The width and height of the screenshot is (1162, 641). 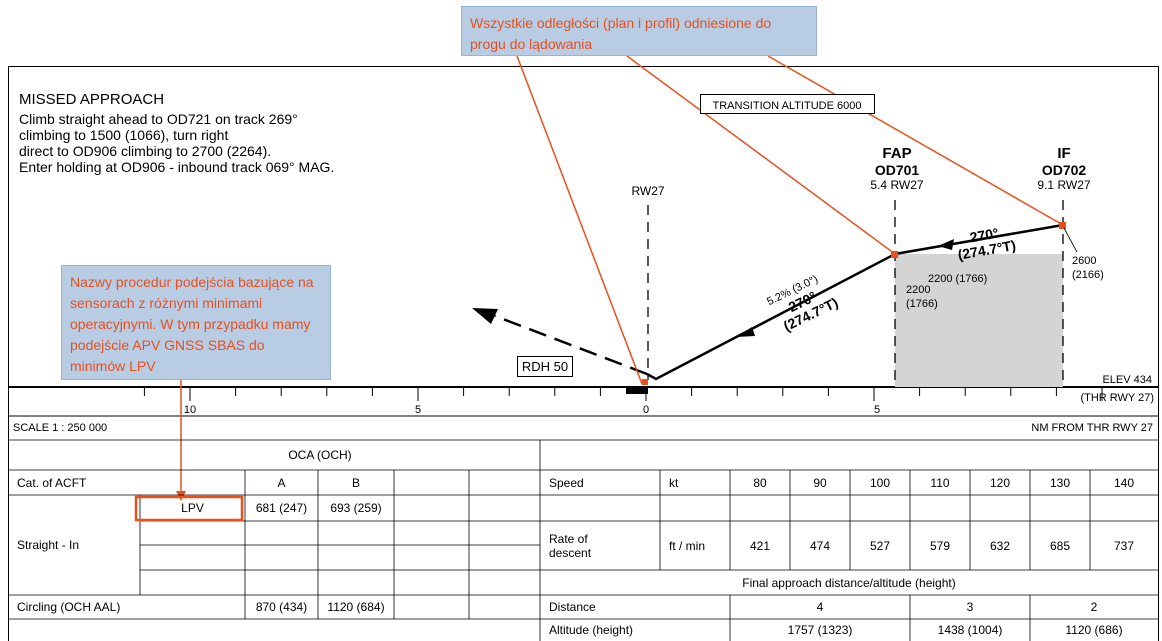 I want to click on circling-value-b: 1120 (684), so click(x=356, y=607).